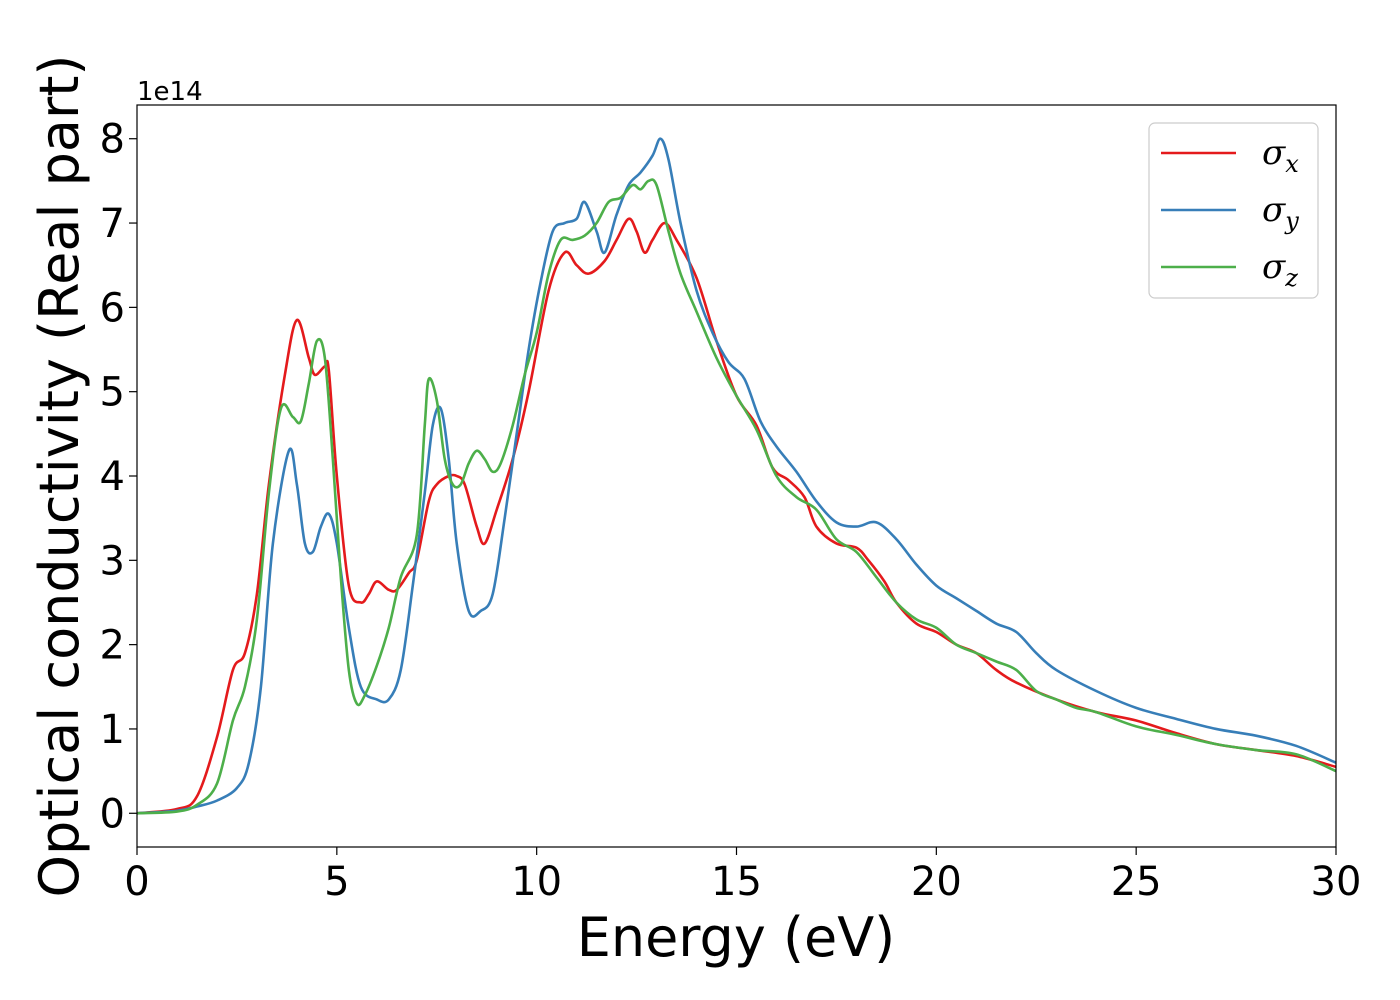 Image resolution: width=1400 pixels, height=1000 pixels. What do you see at coordinates (1280, 212) in the screenshot?
I see `legend-label-y: σy` at bounding box center [1280, 212].